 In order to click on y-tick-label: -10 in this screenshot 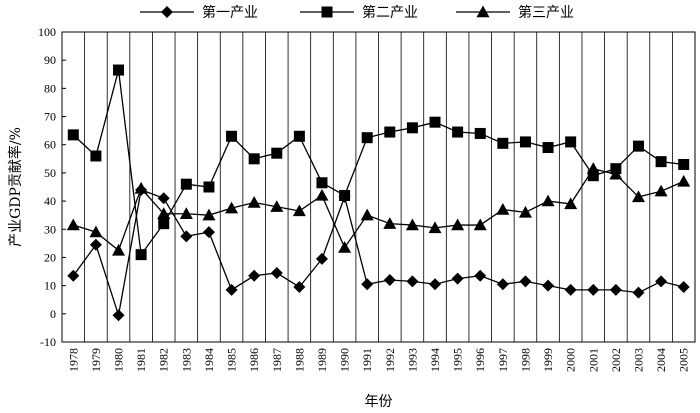, I will do `click(48, 342)`.